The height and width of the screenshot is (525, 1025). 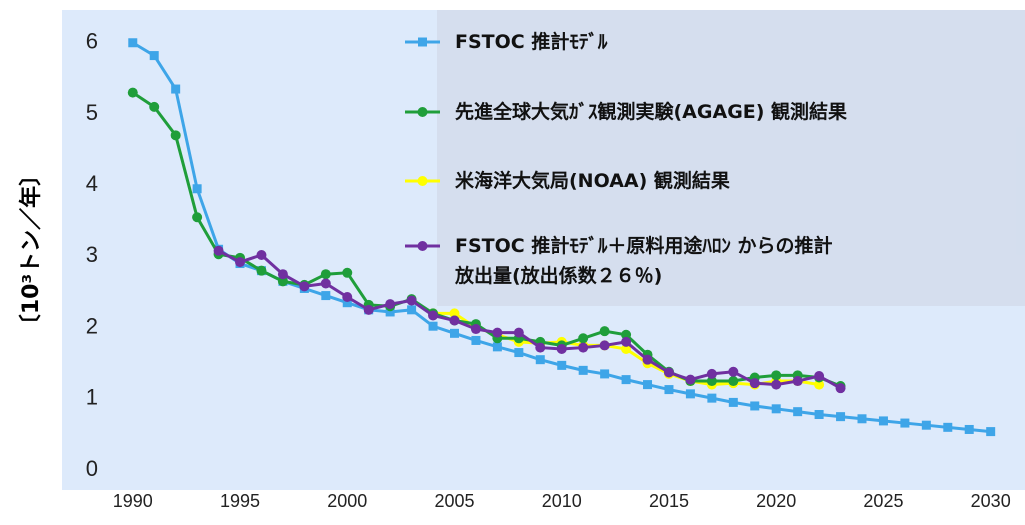 What do you see at coordinates (592, 181) in the screenshot?
I see `legend-label: 米海洋大気局(NOAA) 観測結果` at bounding box center [592, 181].